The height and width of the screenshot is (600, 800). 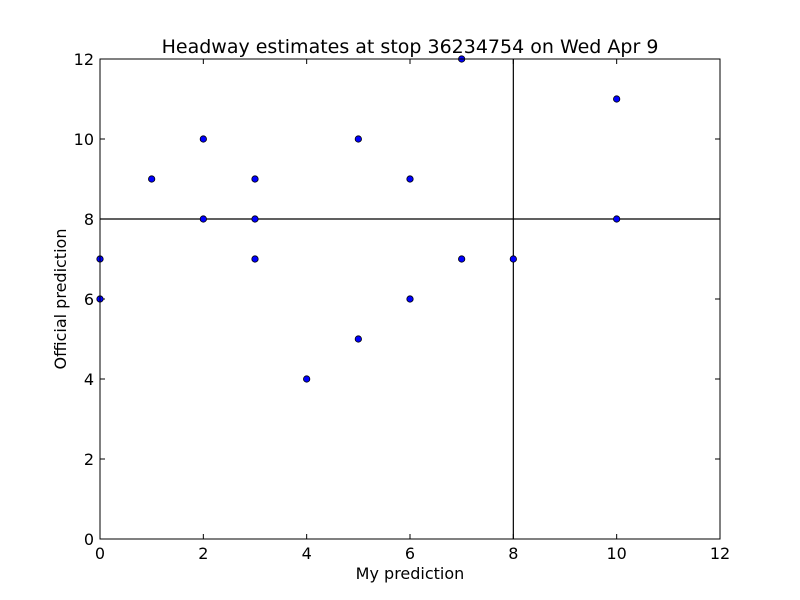 What do you see at coordinates (89, 219) in the screenshot?
I see `y-tick-label: 8` at bounding box center [89, 219].